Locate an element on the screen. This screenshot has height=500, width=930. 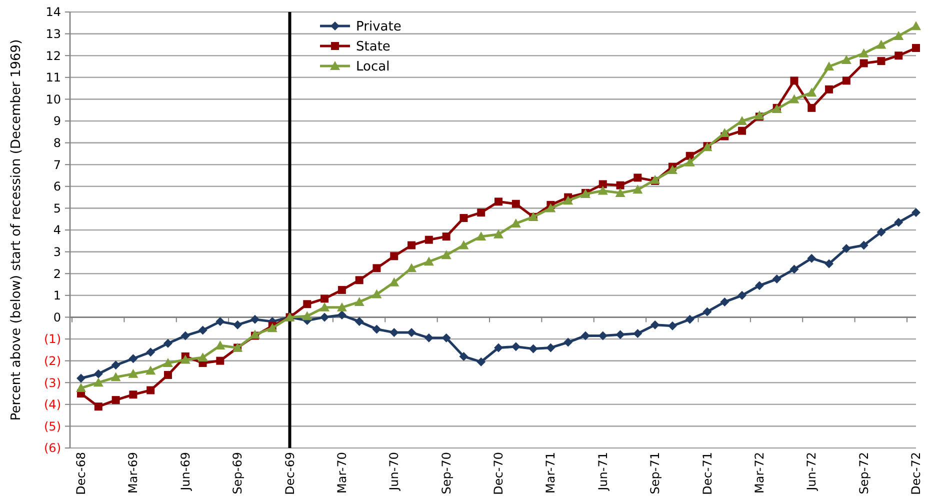
y-tick-label: 6 is located at coordinates (57, 187).